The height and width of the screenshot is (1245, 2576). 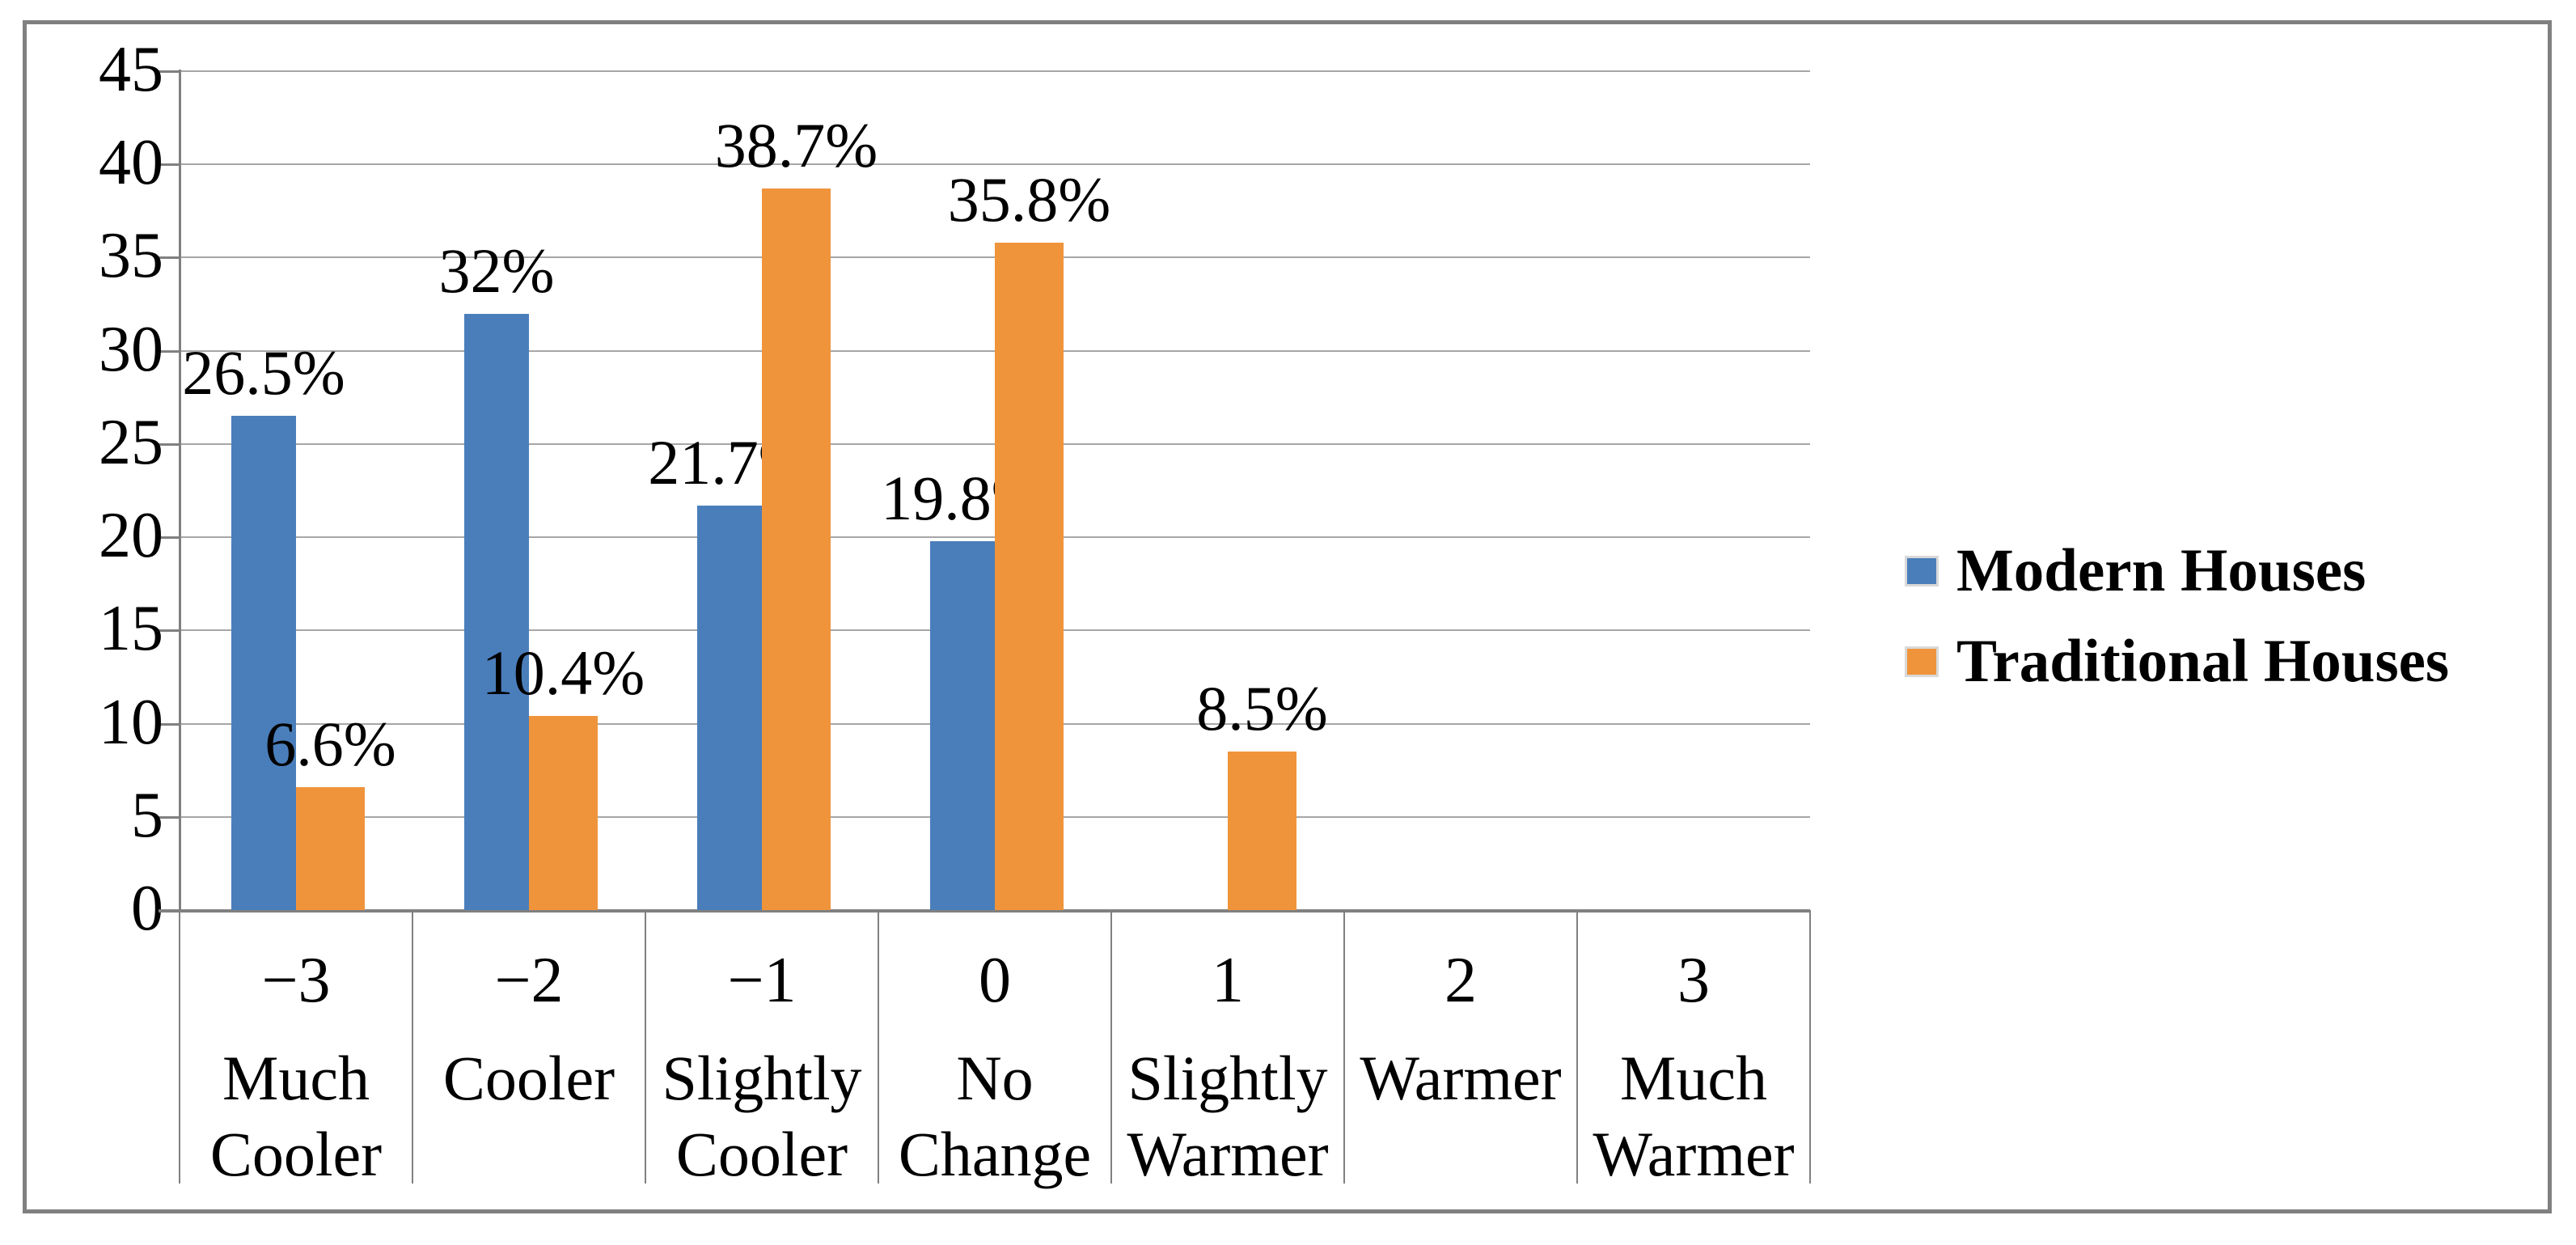 What do you see at coordinates (797, 549) in the screenshot?
I see `bar-traditional-minus1` at bounding box center [797, 549].